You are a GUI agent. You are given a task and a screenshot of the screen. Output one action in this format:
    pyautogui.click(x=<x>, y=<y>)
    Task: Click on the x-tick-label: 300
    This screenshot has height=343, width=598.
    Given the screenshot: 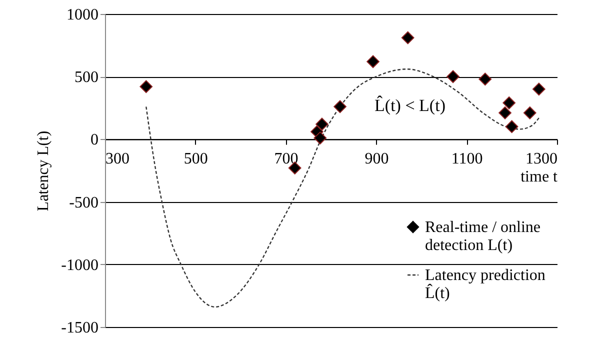 What is the action you would take?
    pyautogui.click(x=118, y=159)
    